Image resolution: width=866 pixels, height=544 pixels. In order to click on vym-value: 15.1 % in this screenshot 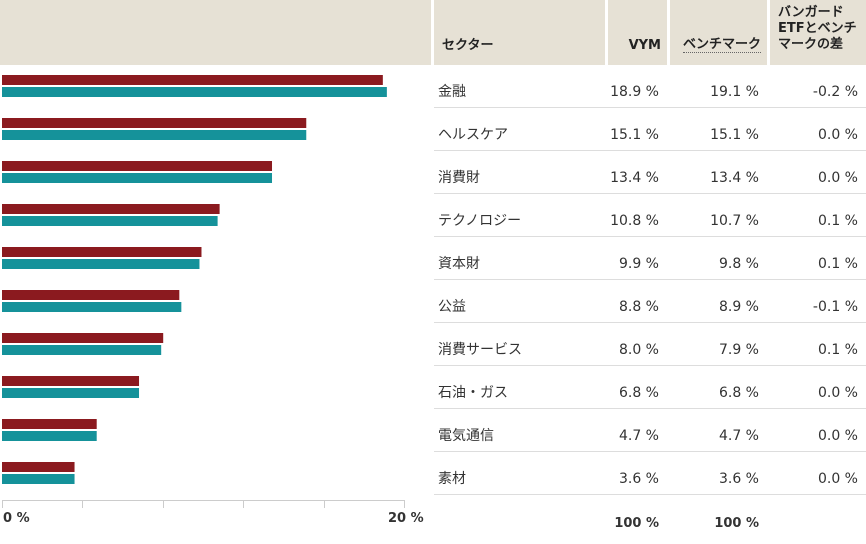, I will do `click(634, 135)`.